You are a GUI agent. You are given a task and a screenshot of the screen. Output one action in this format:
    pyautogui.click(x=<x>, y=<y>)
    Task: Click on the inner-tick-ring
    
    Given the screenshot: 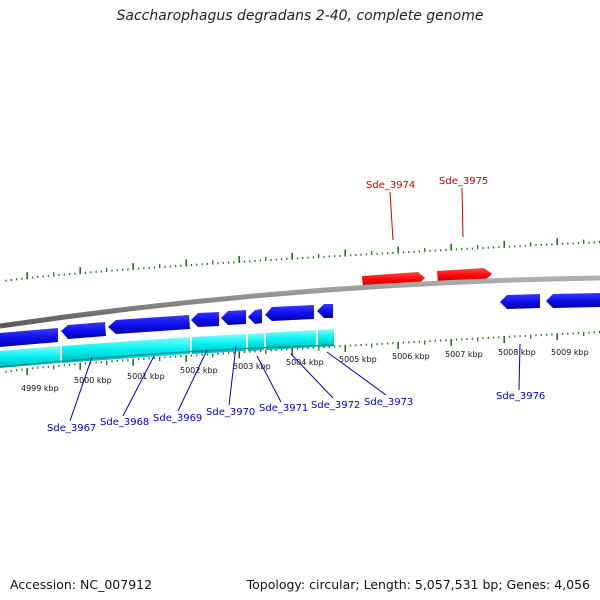 What is the action you would take?
    pyautogui.click(x=302, y=353)
    